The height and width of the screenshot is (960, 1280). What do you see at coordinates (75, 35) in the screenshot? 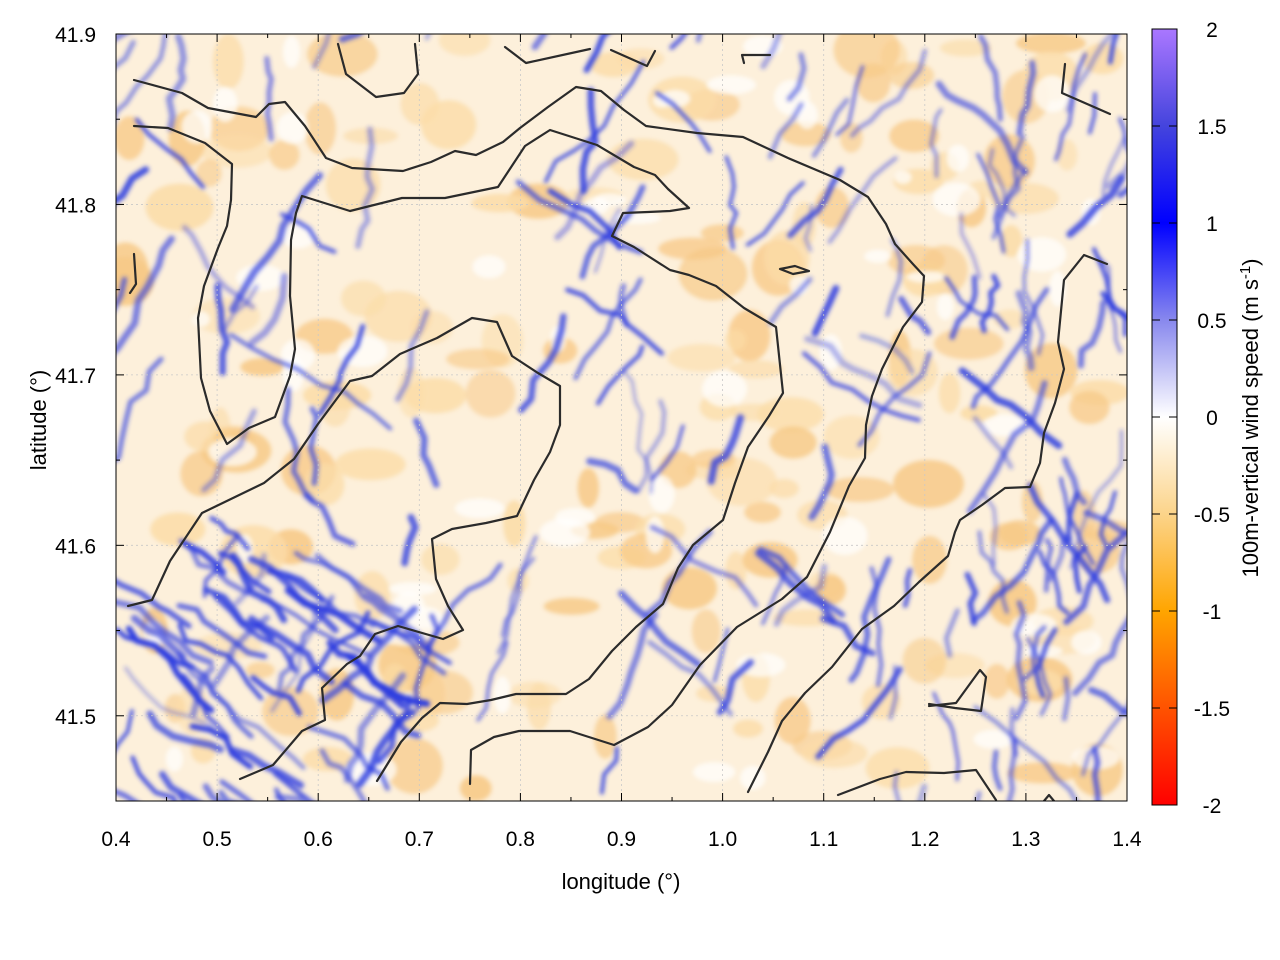
I see `y-tick-label: 41.9` at bounding box center [75, 35].